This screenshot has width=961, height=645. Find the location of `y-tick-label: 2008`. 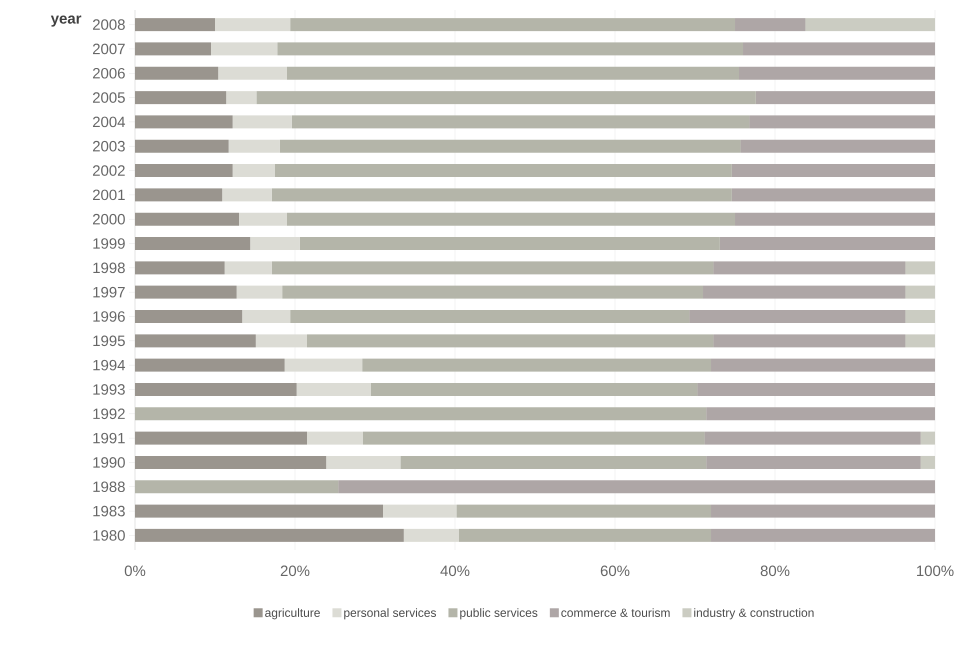

y-tick-label: 2008 is located at coordinates (108, 24).